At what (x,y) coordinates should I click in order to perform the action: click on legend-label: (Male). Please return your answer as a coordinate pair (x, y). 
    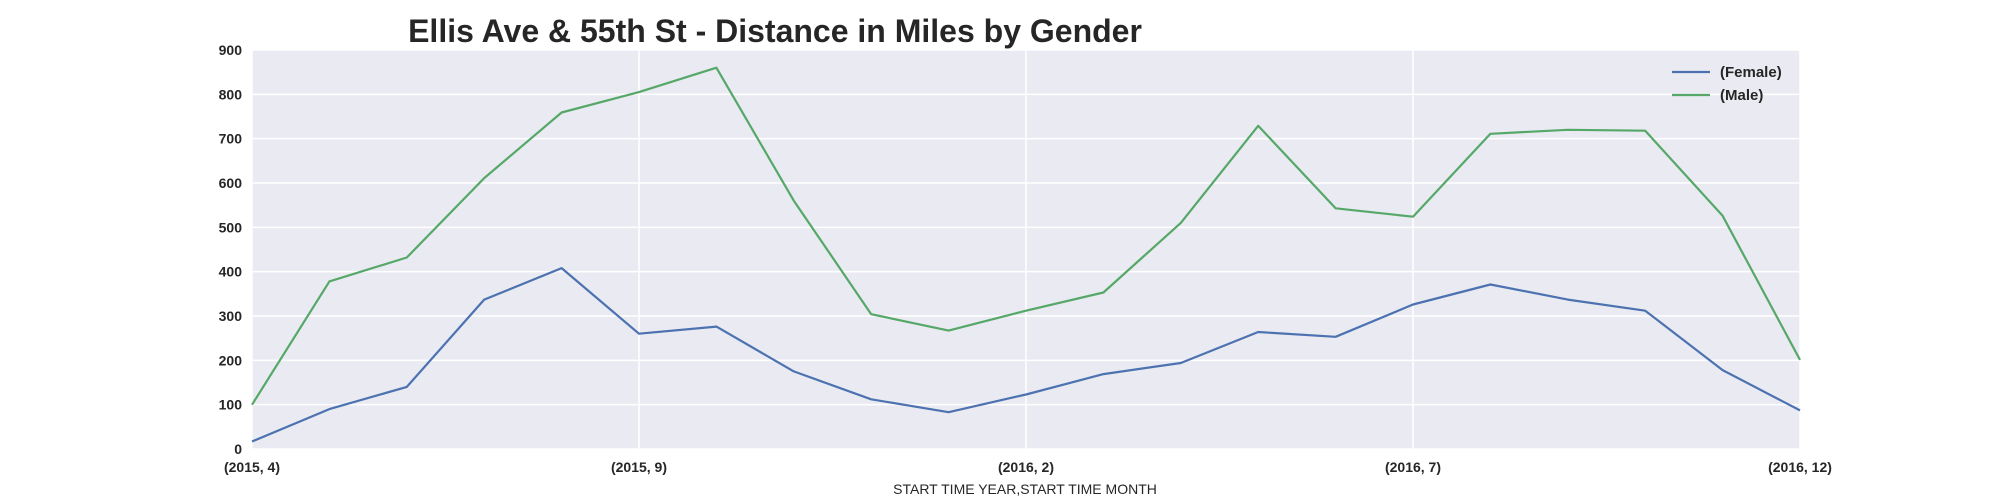
    Looking at the image, I should click on (1741, 95).